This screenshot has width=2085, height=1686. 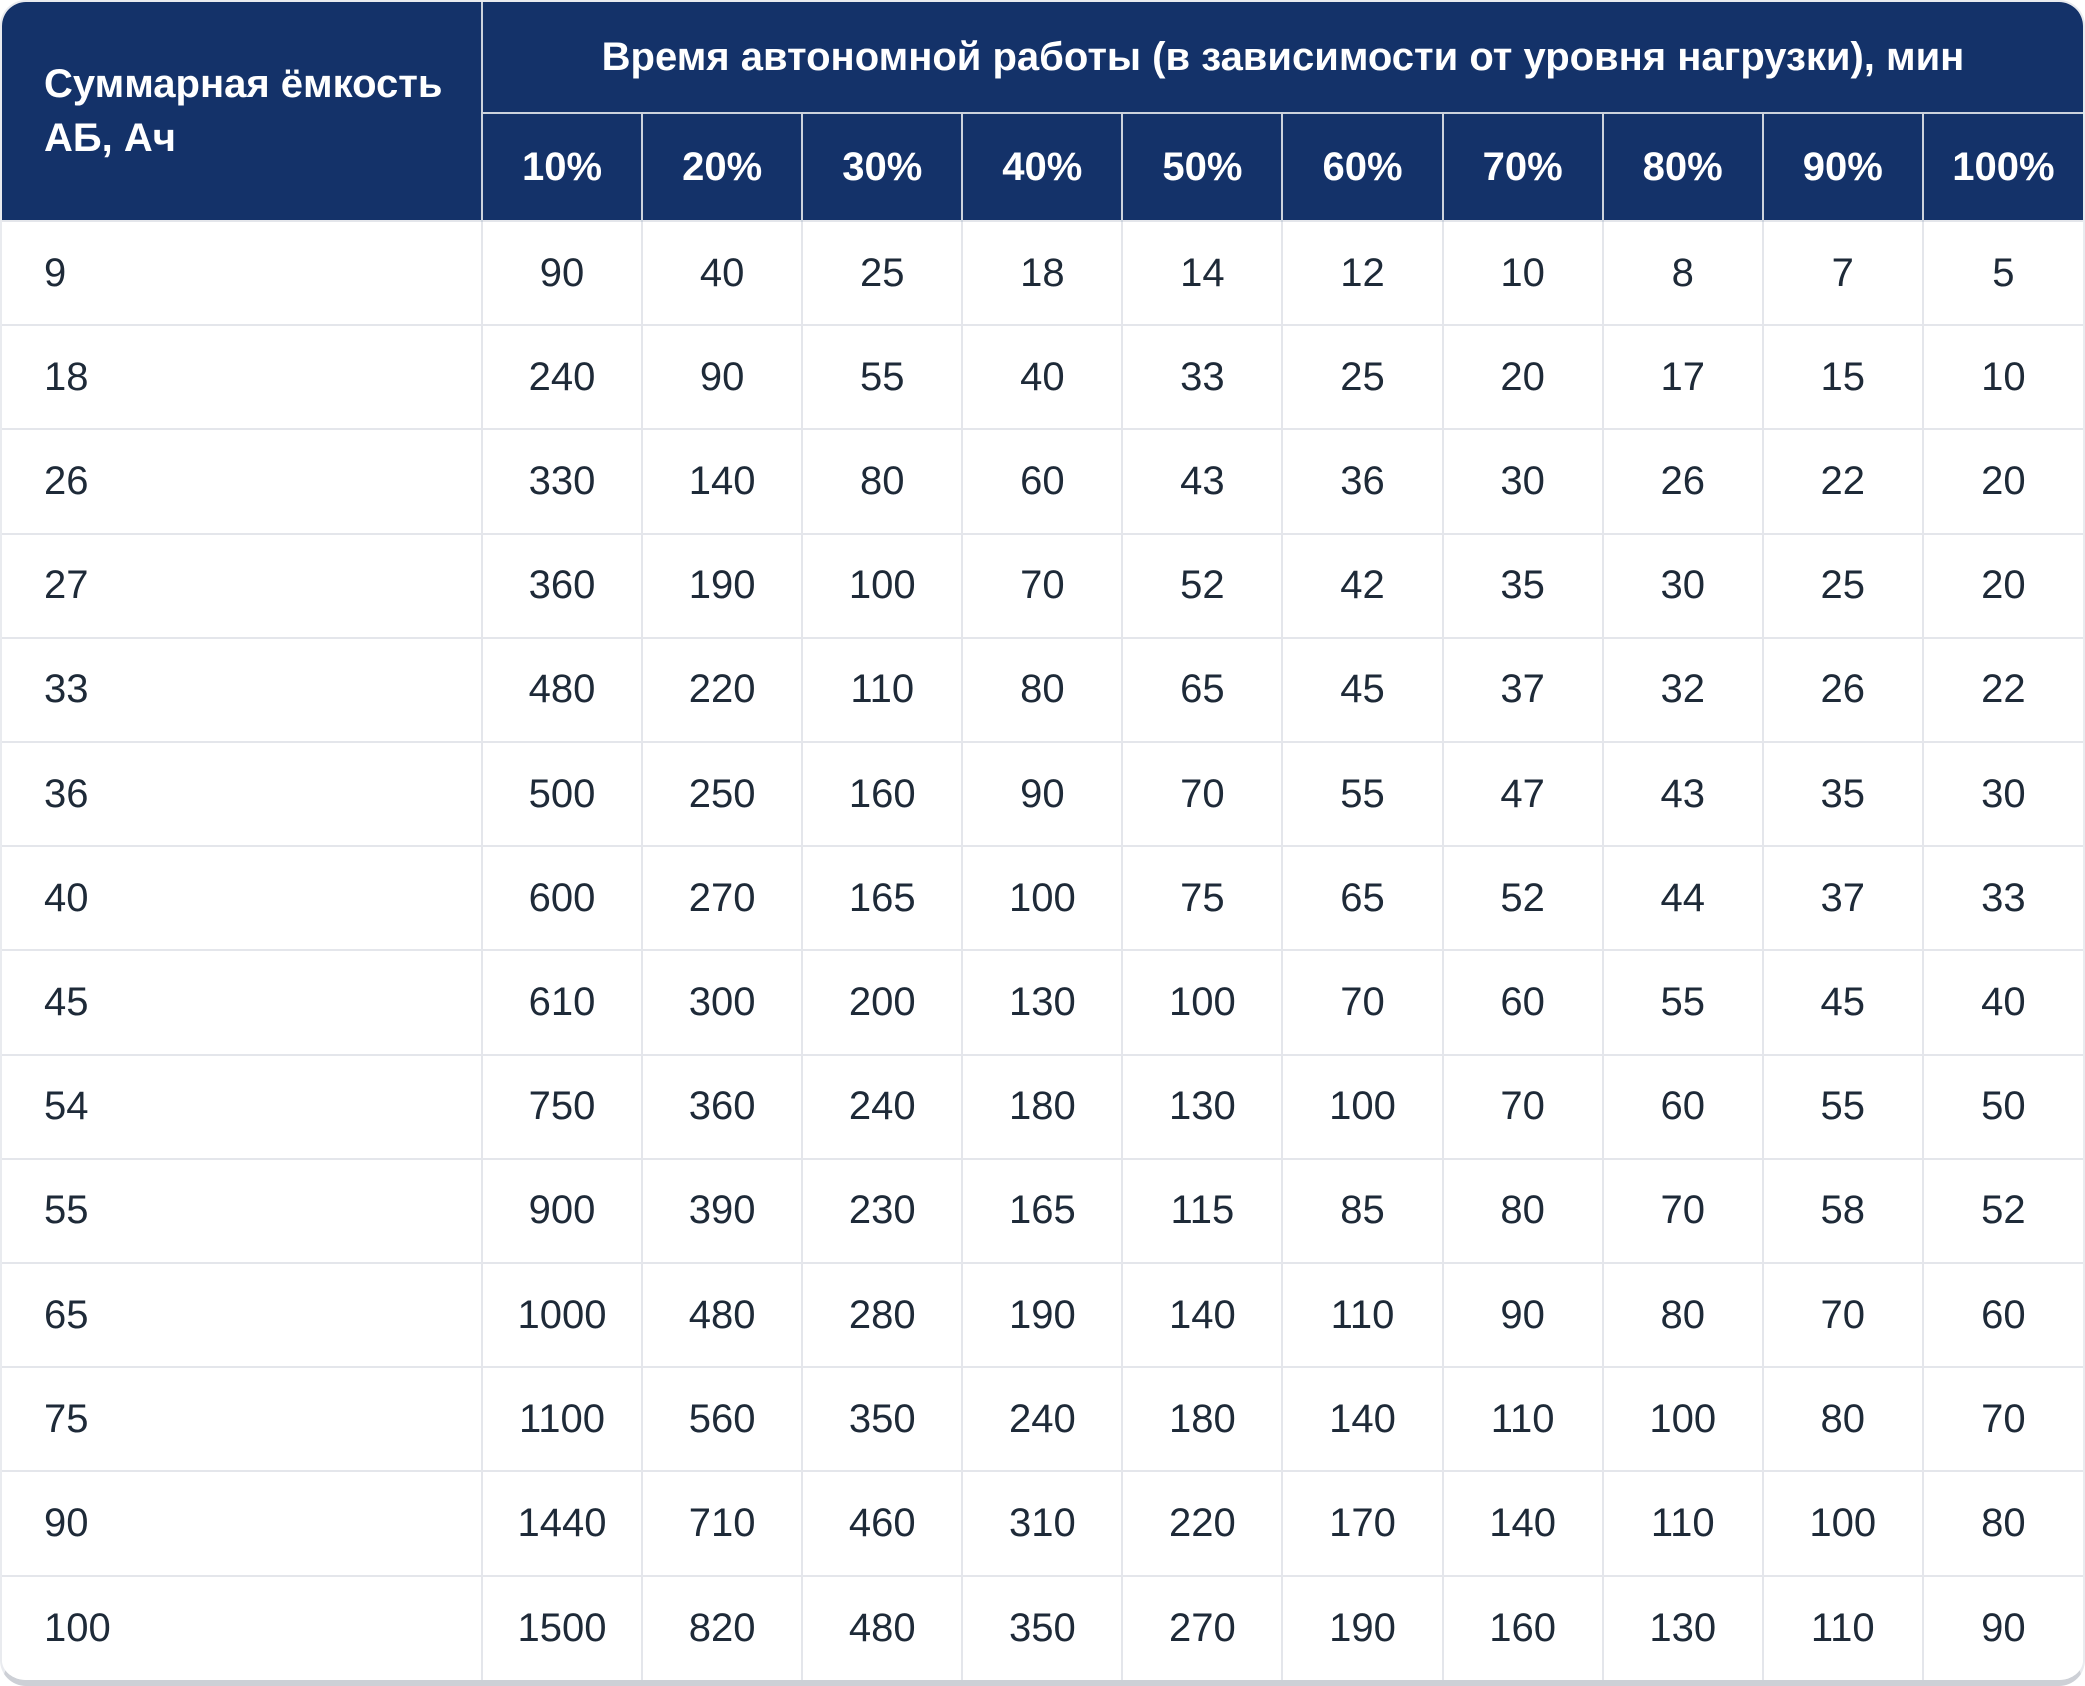 I want to click on runtime-cell: 37, so click(x=1522, y=689).